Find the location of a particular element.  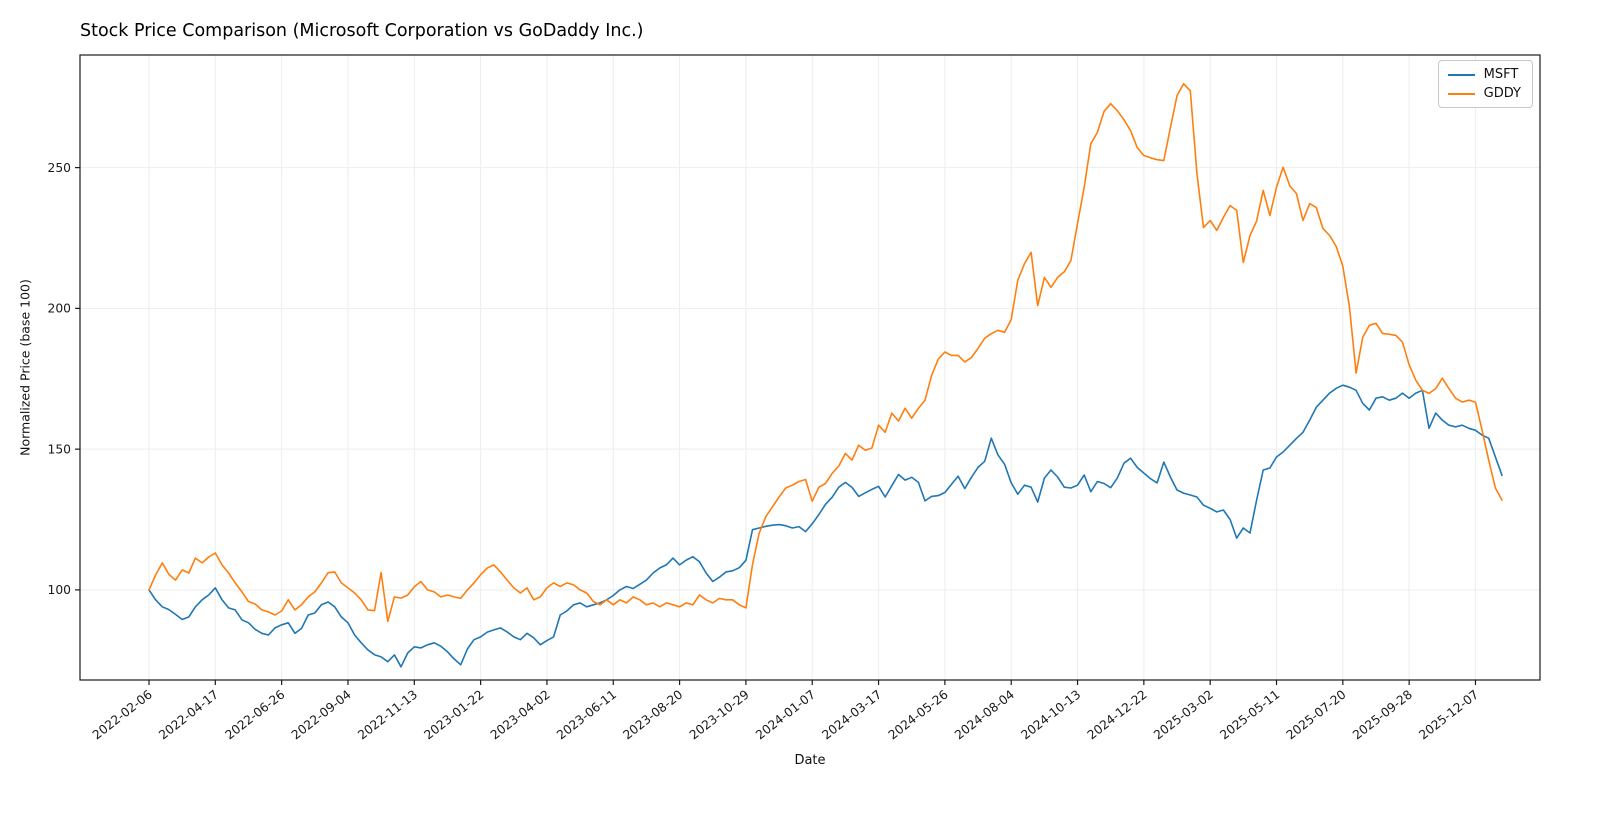

legend-label-msft: MSFT is located at coordinates (1501, 74).